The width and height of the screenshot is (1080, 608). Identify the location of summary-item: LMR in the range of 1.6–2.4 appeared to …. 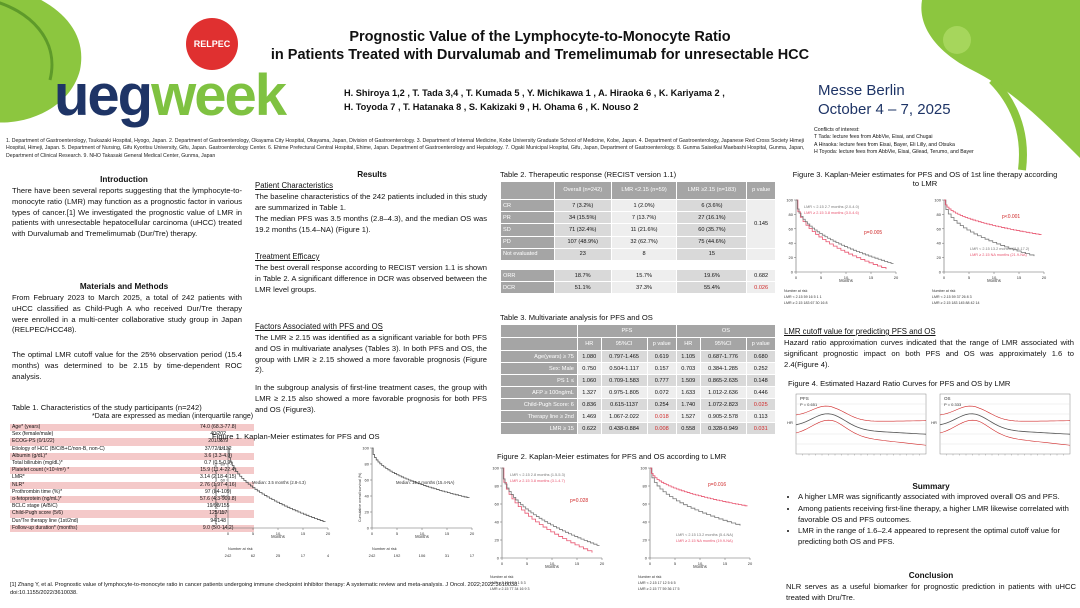
(937, 537).